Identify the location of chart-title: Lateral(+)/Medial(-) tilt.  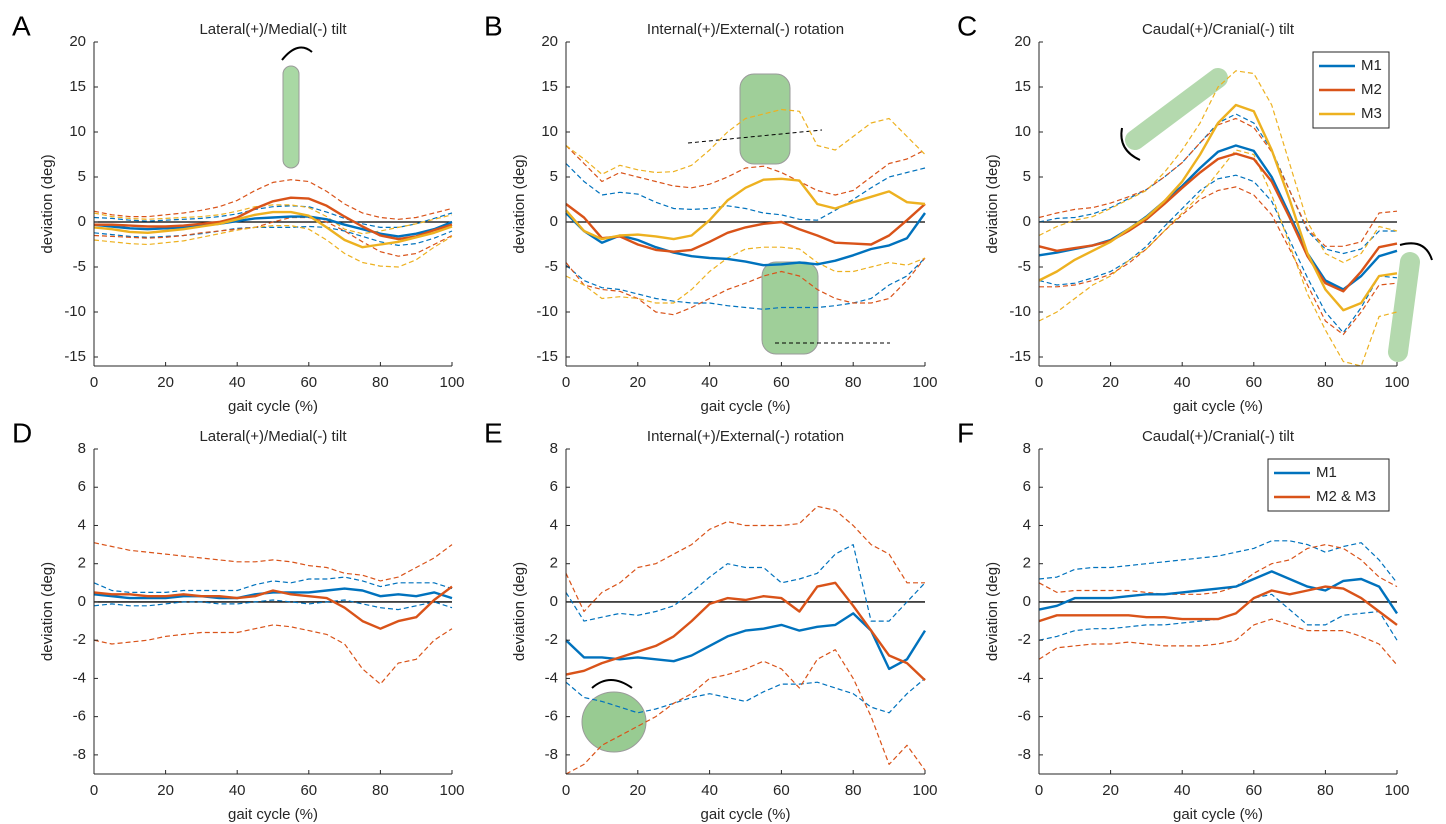
(273, 436).